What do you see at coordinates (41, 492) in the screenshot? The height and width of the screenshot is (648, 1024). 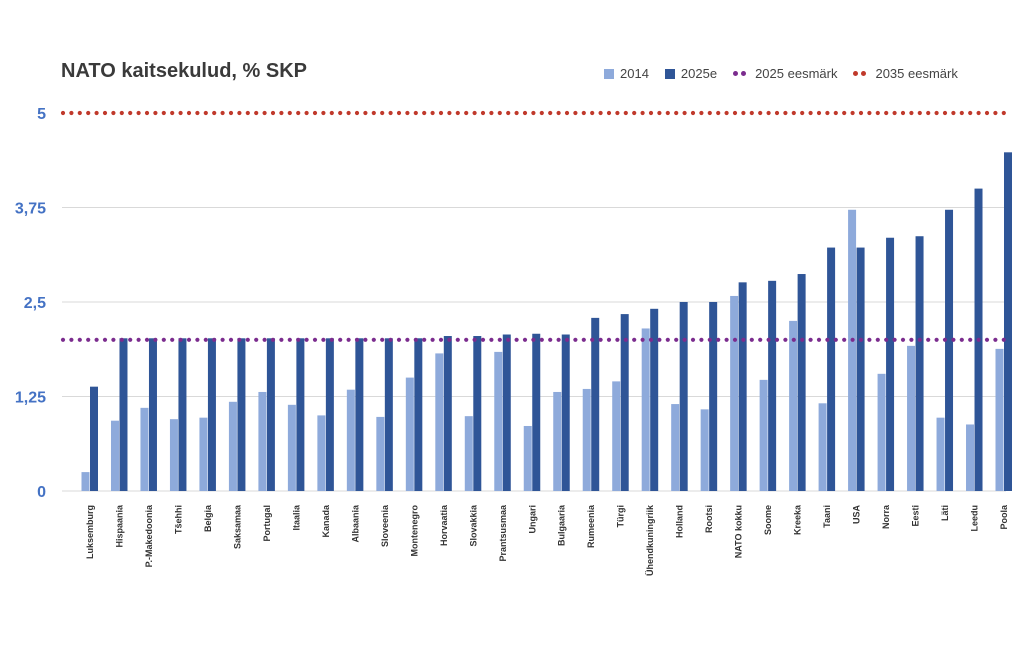 I see `y-tick-label: 0` at bounding box center [41, 492].